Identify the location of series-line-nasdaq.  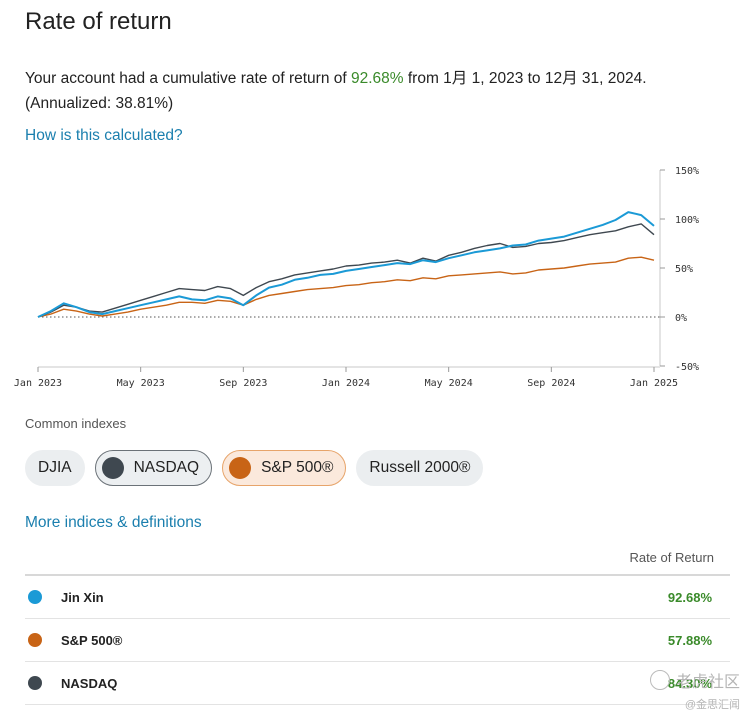
(346, 270).